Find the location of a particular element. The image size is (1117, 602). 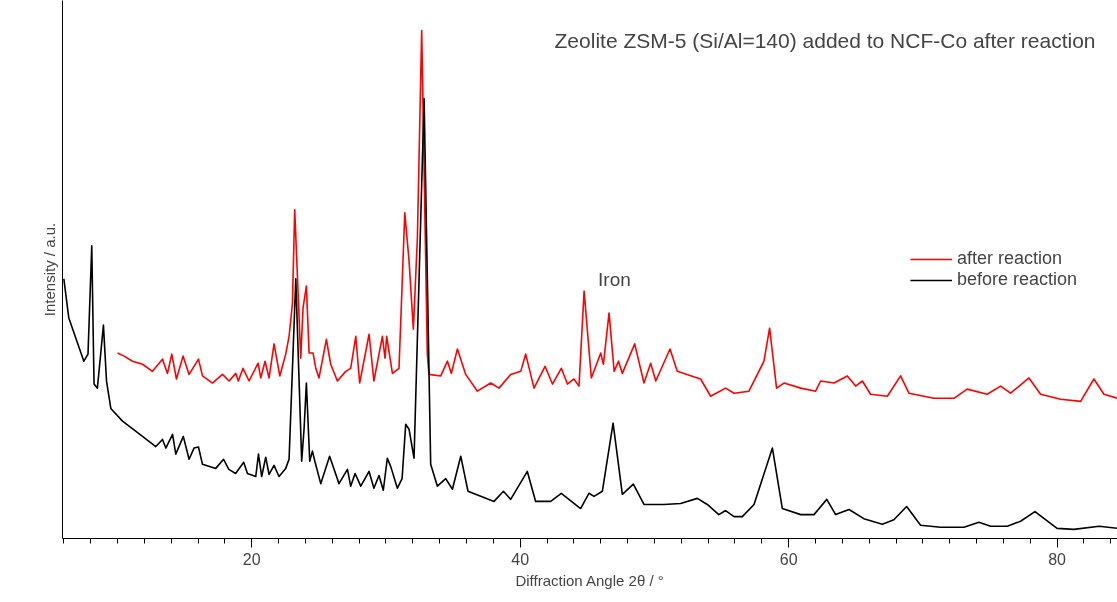

y-axis-title: Intensity / a.u. is located at coordinates (49, 269).